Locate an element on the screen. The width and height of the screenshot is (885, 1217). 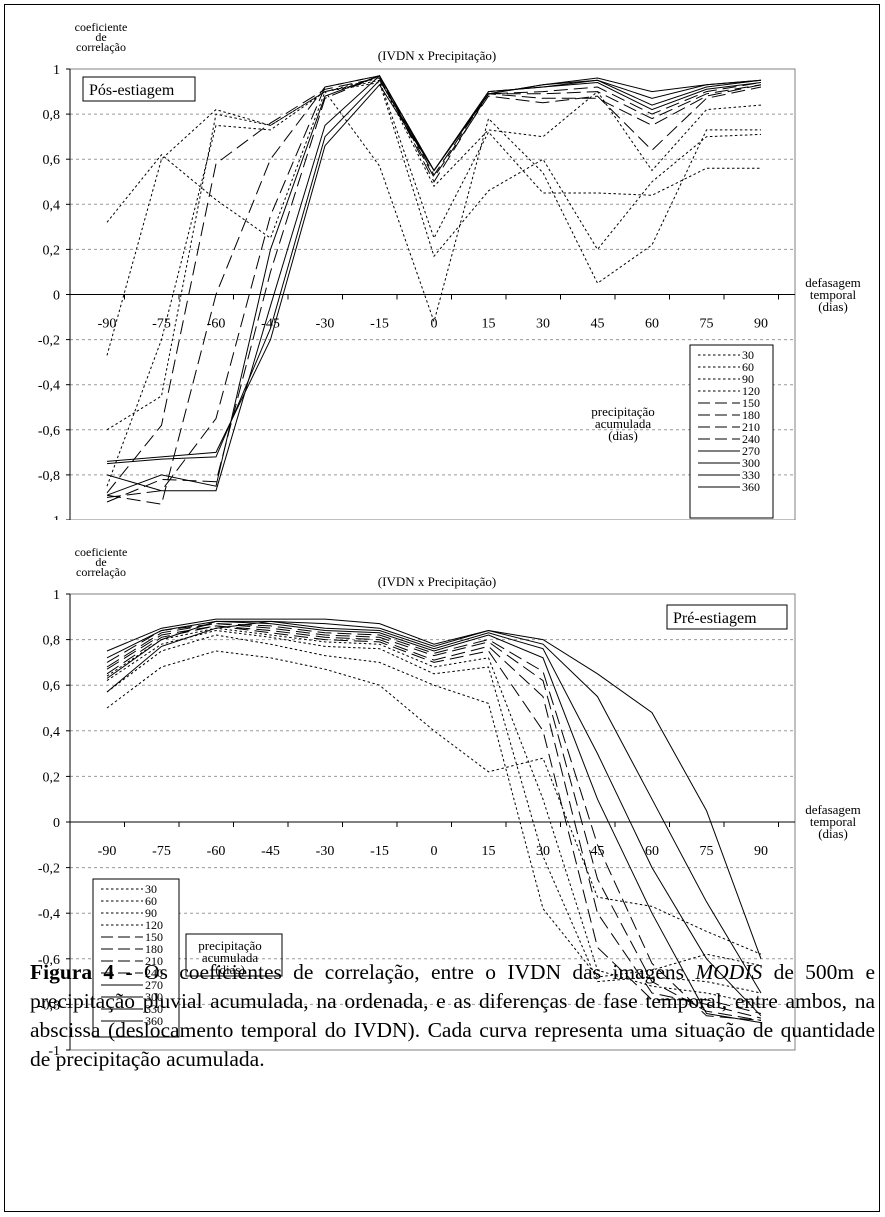
x-axis-label: temporal is located at coordinates (833, 294).